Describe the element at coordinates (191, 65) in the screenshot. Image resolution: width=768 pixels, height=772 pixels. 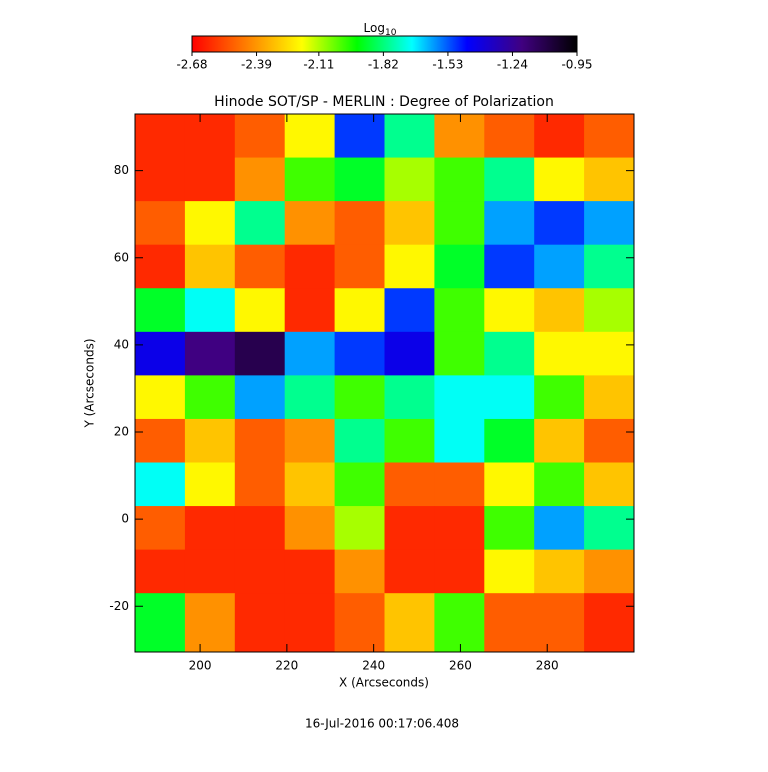
I see `colorbar-tick-label: -2.68` at that location.